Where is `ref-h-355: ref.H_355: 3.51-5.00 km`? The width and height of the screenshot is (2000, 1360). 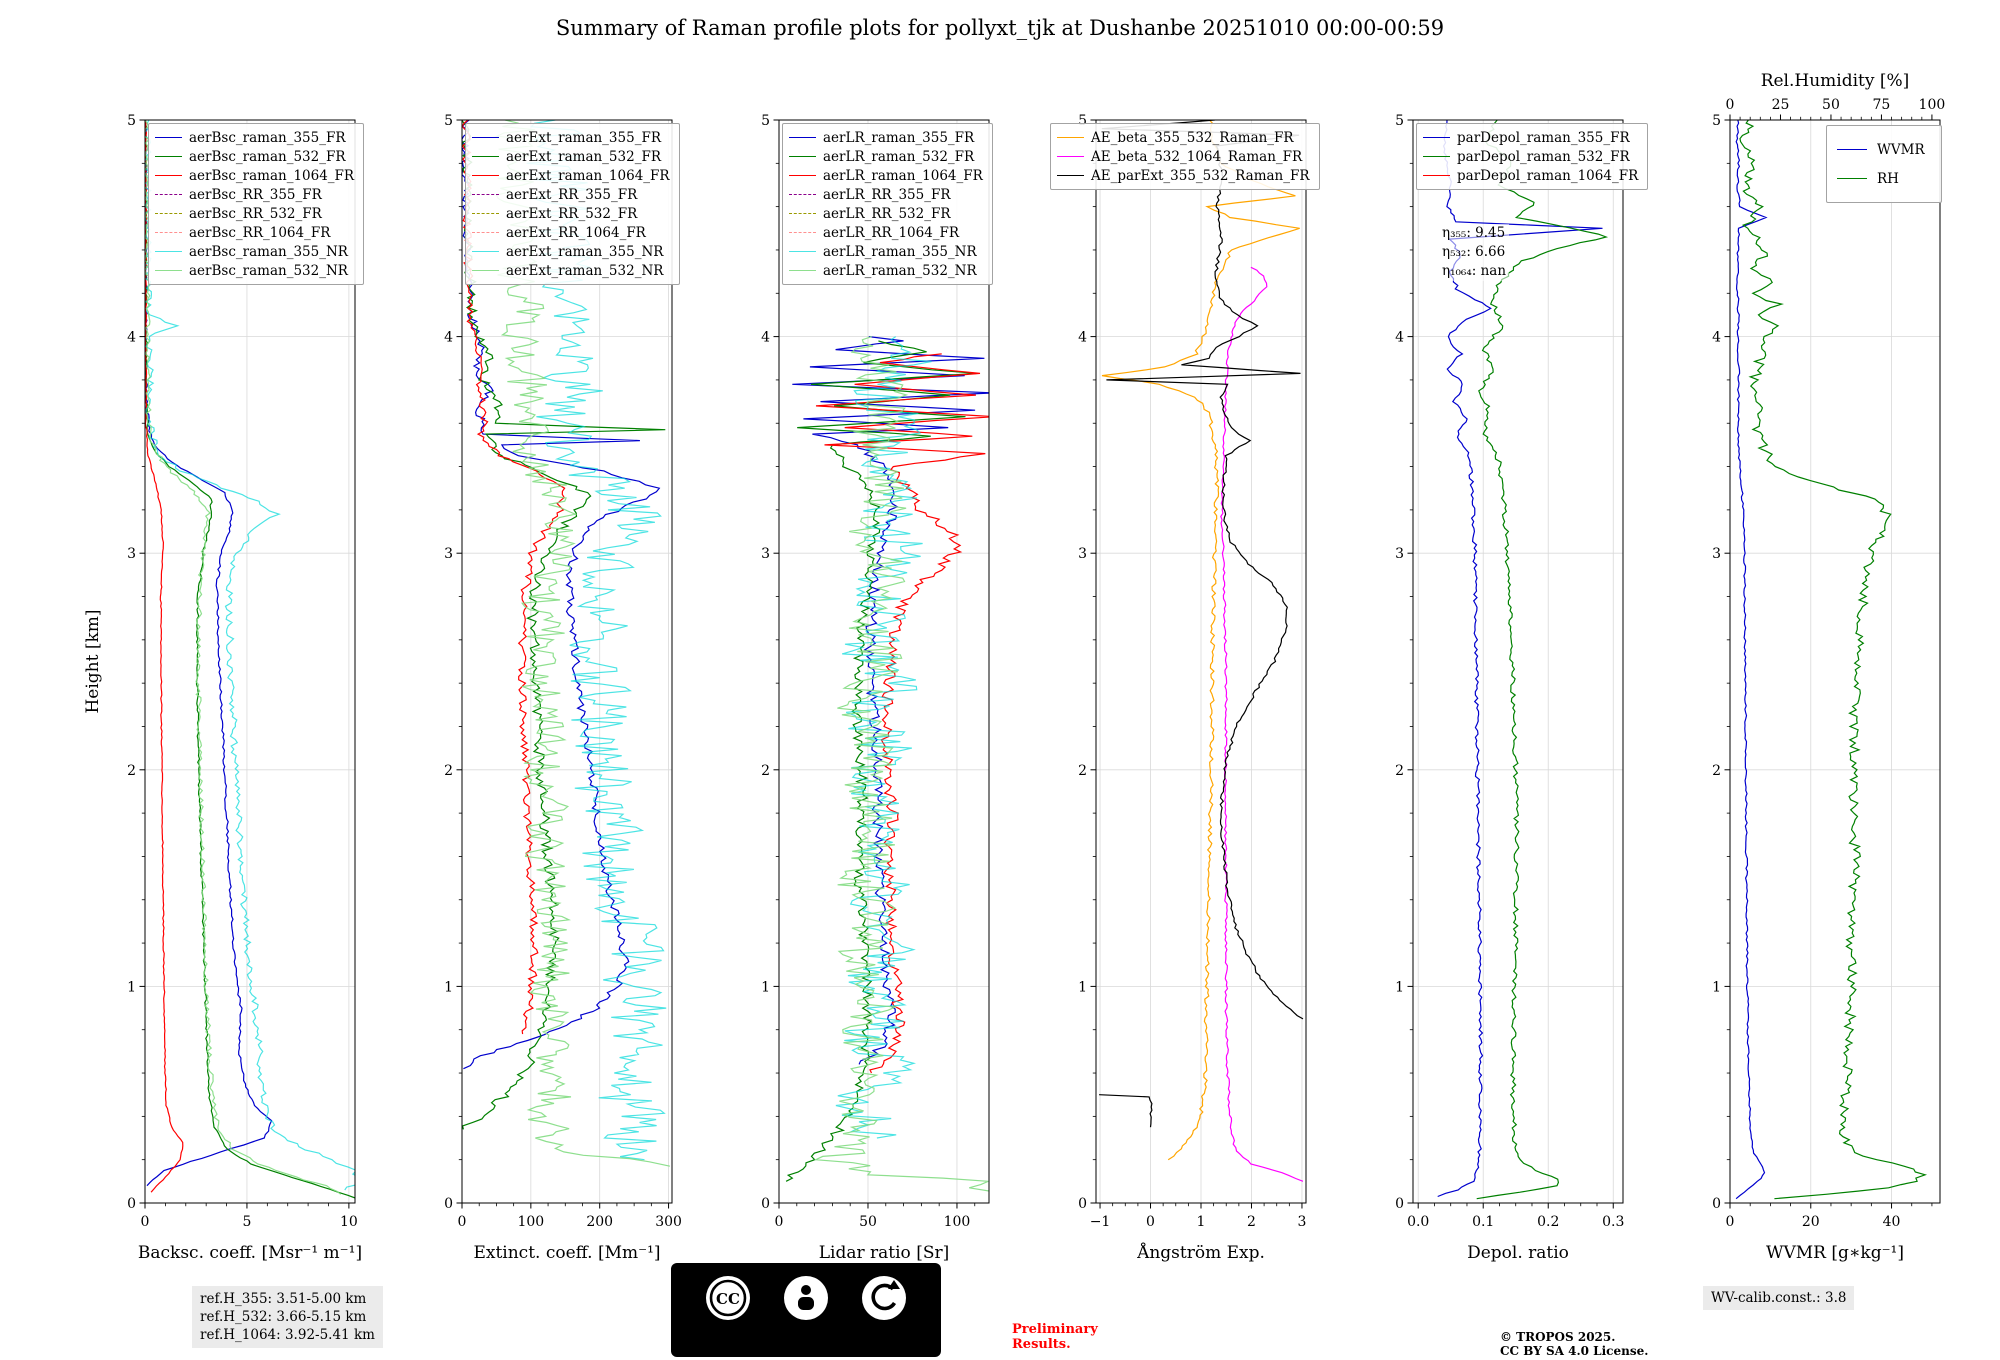
ref-h-355: ref.H_355: 3.51-5.00 km is located at coordinates (283, 1299).